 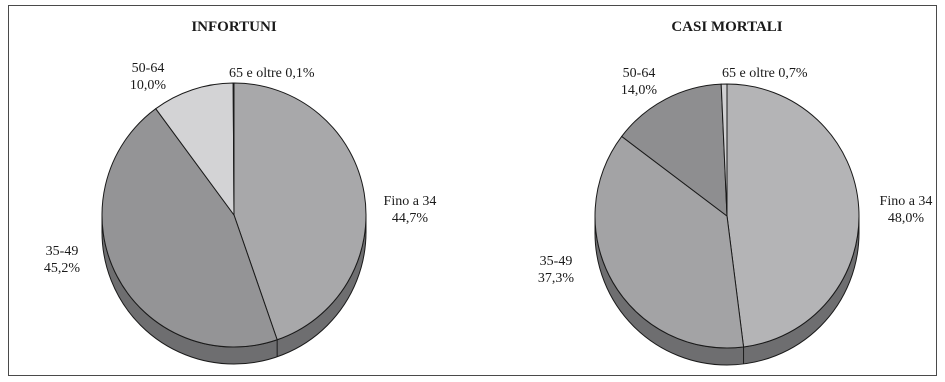 What do you see at coordinates (300, 73) in the screenshot?
I see `slice-value-65-oltre: 0,1%` at bounding box center [300, 73].